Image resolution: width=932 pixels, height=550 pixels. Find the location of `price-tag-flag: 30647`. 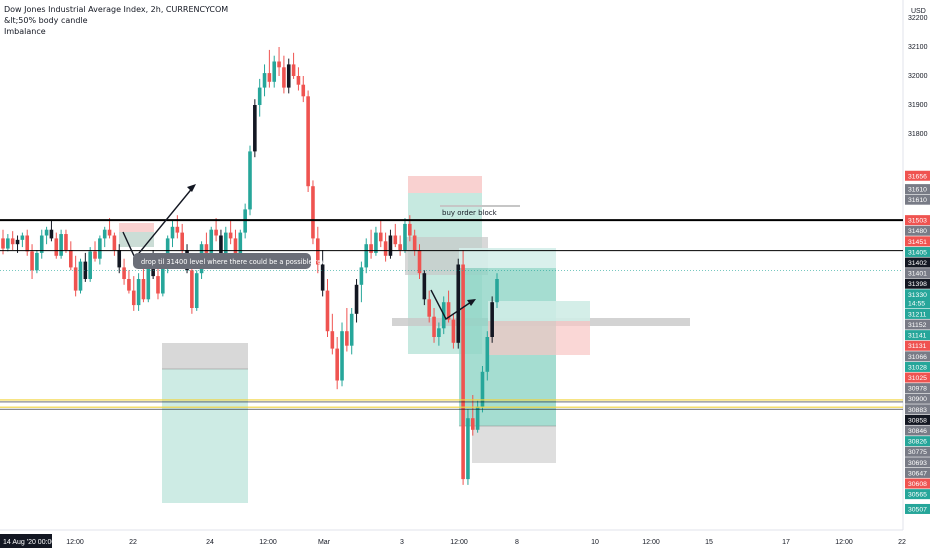

price-tag-flag: 30647 is located at coordinates (917, 472).